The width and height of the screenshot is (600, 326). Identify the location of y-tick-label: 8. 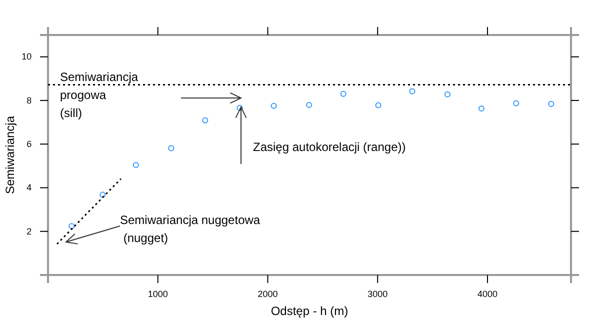
(29, 100).